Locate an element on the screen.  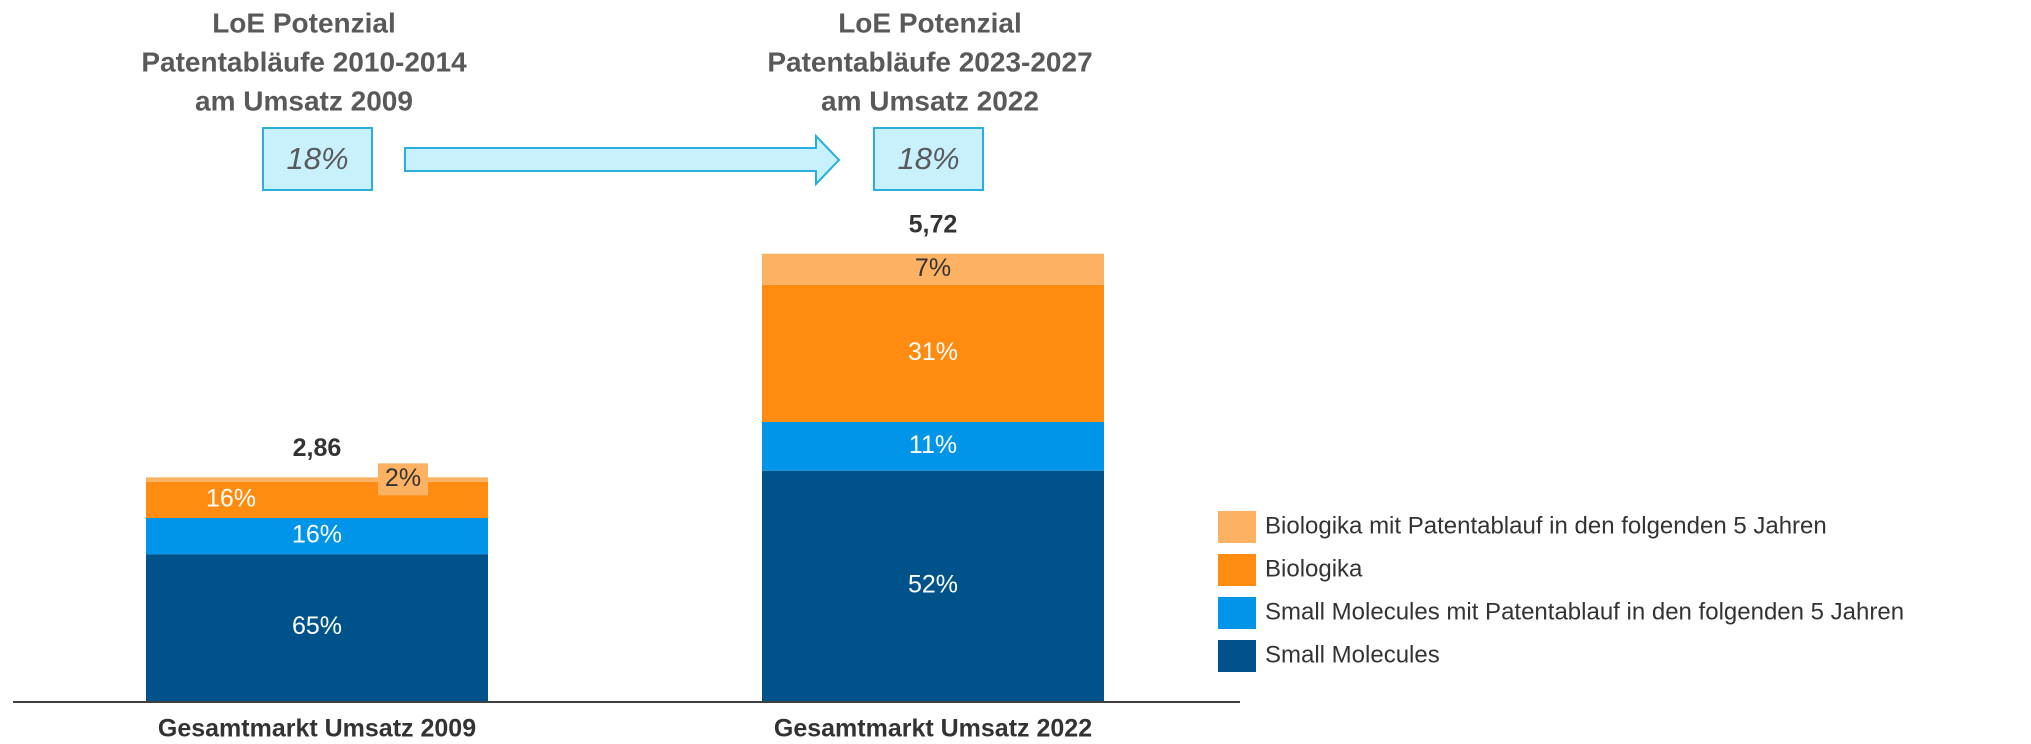
segment-label: 11% is located at coordinates (933, 445).